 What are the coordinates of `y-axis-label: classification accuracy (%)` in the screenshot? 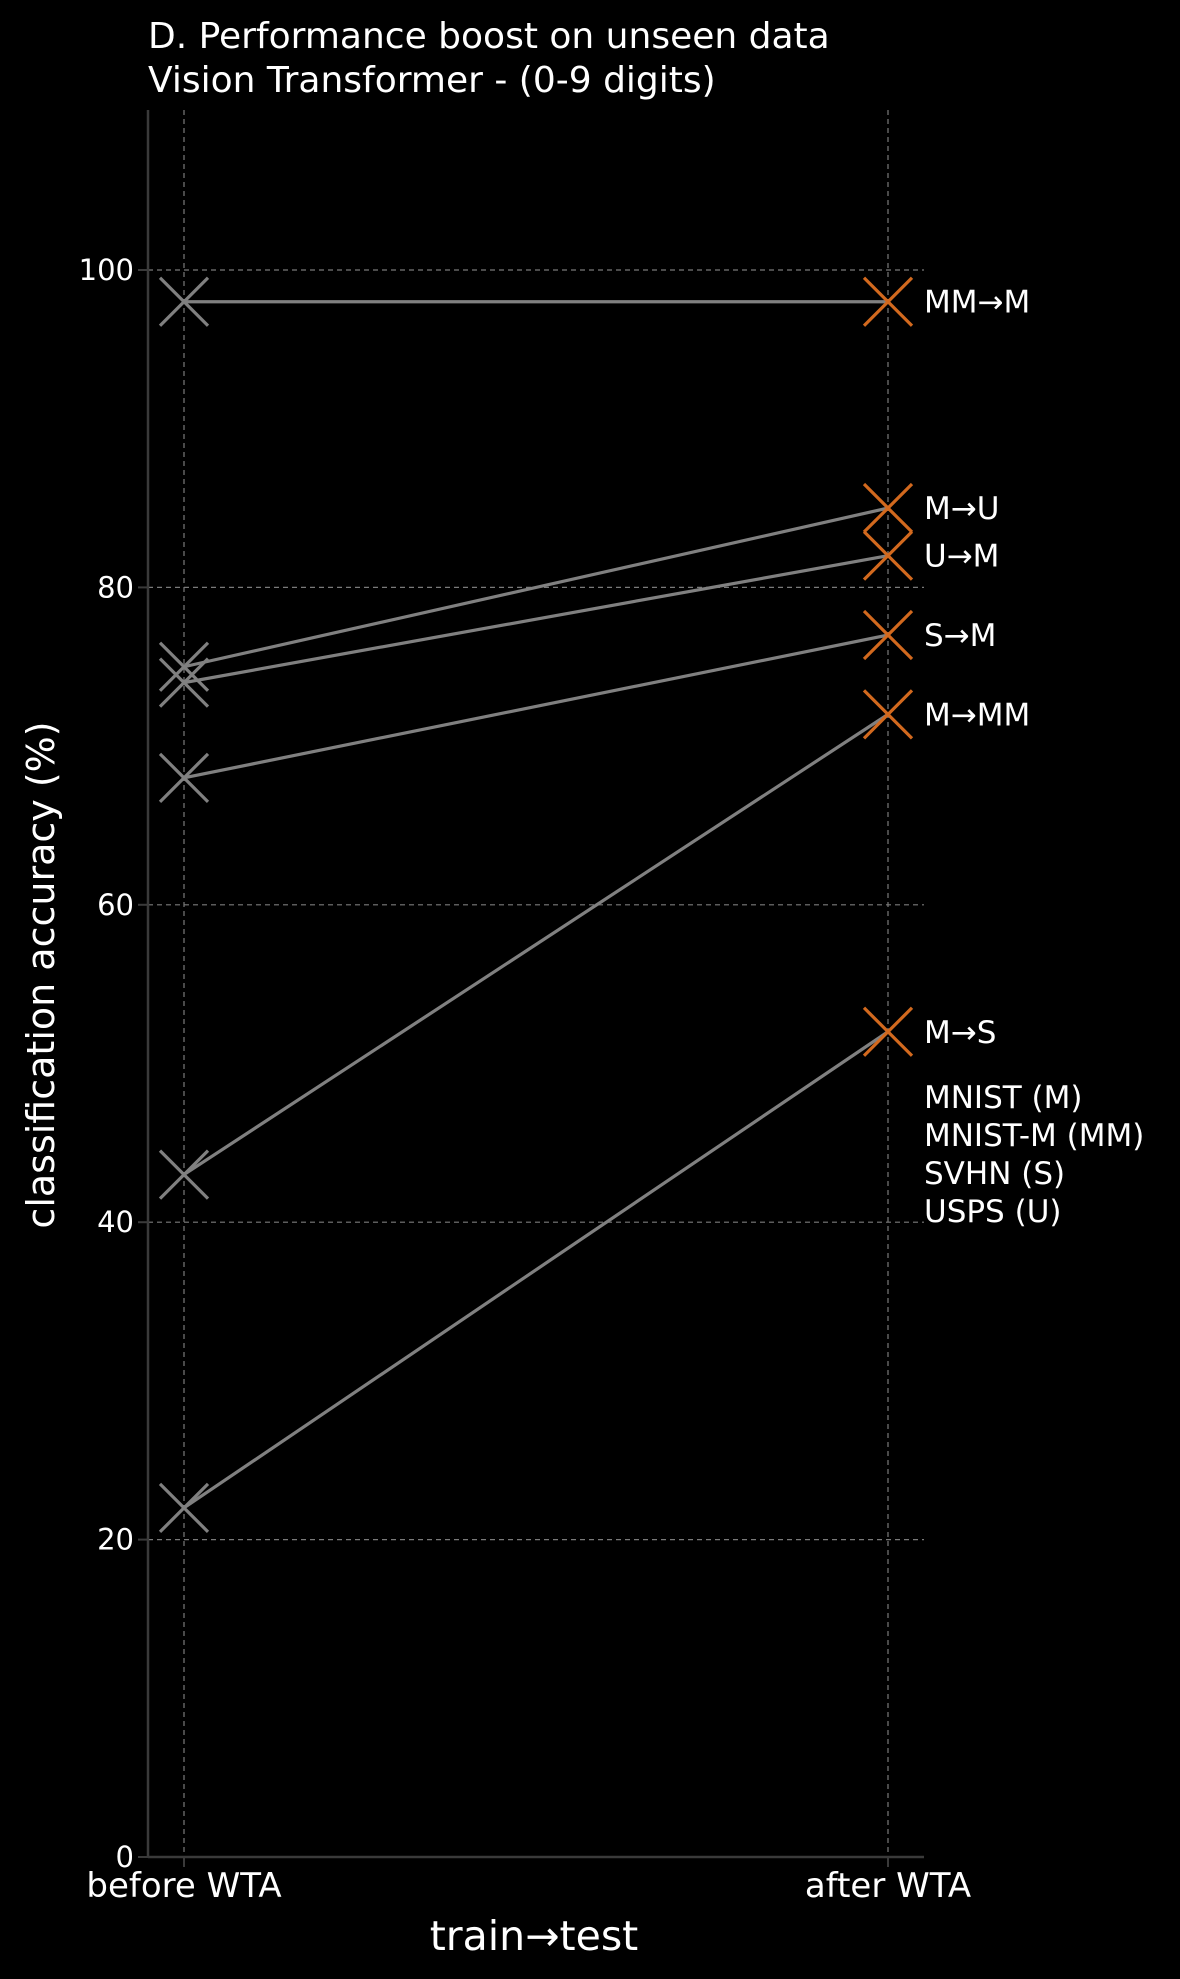 It's located at (41, 974).